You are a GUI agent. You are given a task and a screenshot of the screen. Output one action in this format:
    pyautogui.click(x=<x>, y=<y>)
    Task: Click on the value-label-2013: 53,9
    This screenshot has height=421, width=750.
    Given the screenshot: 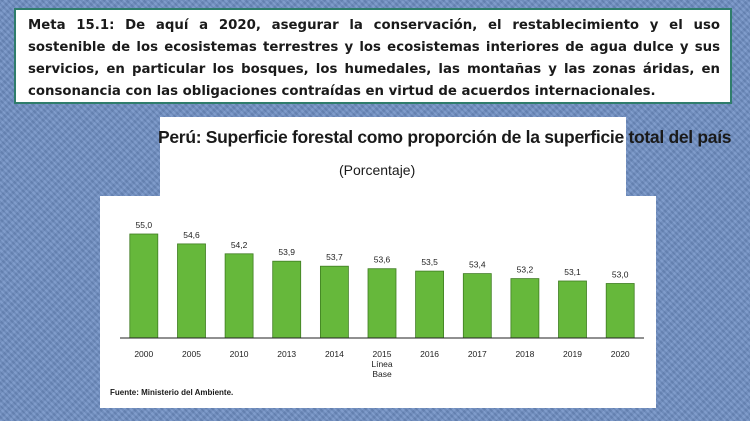 What is the action you would take?
    pyautogui.click(x=286, y=252)
    